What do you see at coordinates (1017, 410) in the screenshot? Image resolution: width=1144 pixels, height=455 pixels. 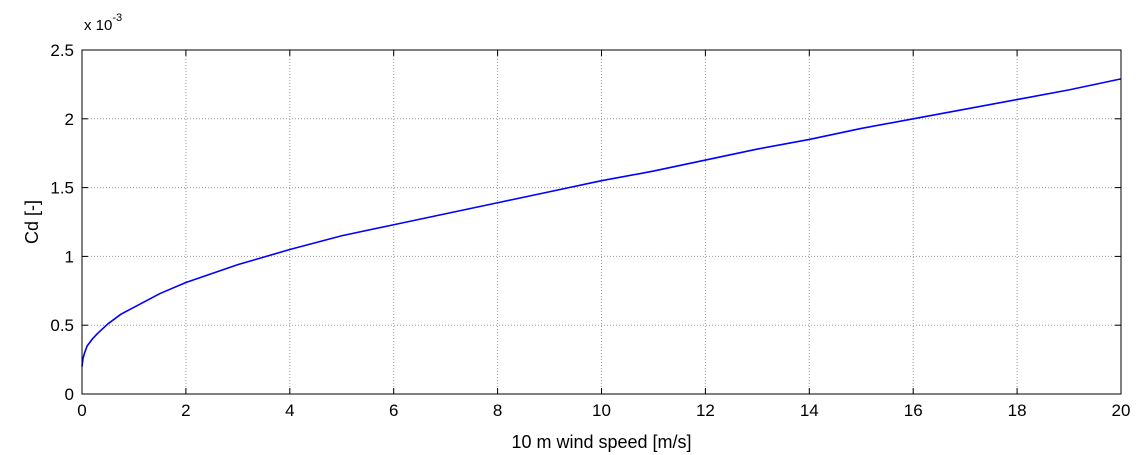 I see `x-tick-label: 18` at bounding box center [1017, 410].